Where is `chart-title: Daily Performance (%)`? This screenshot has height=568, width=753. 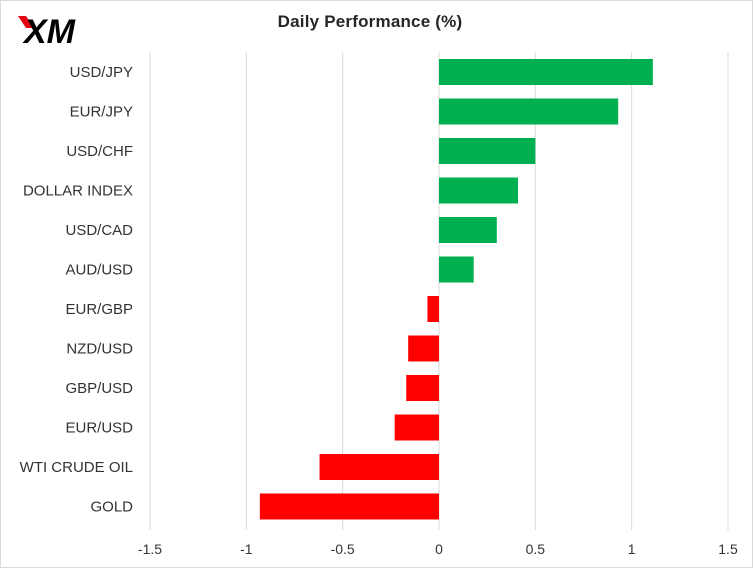
chart-title: Daily Performance (%) is located at coordinates (370, 21).